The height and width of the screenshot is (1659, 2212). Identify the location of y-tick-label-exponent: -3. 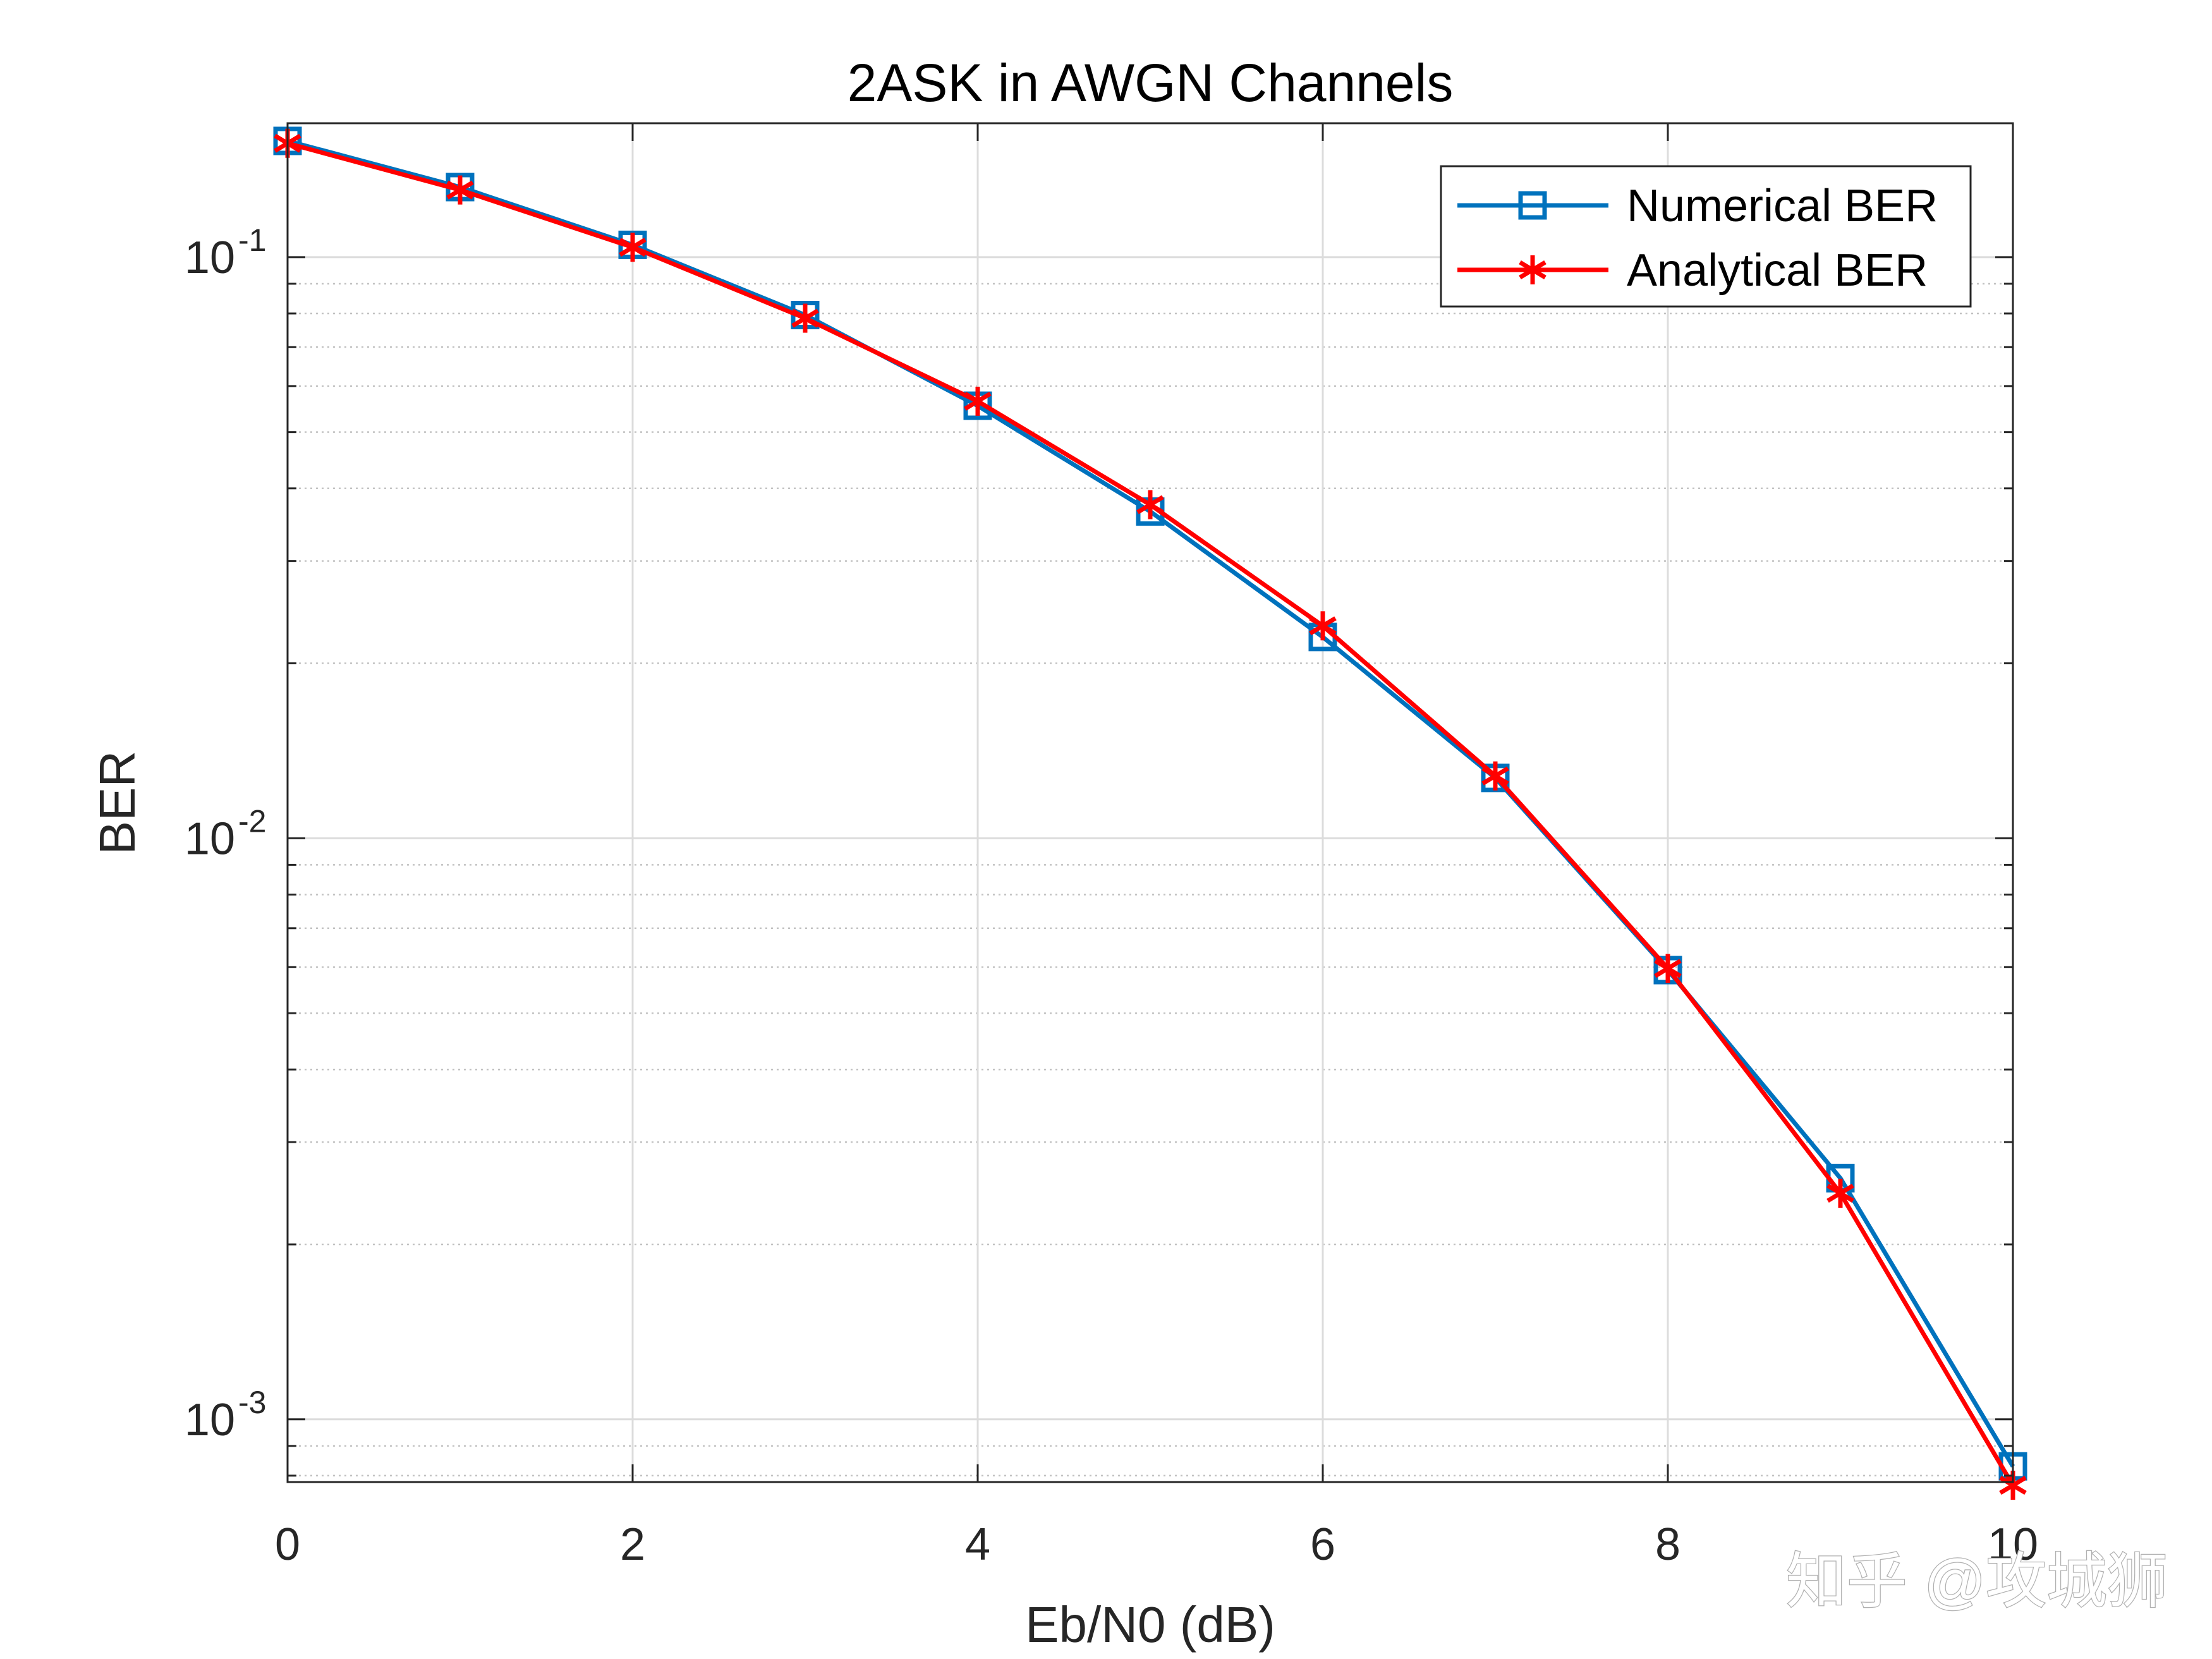
(252, 1403).